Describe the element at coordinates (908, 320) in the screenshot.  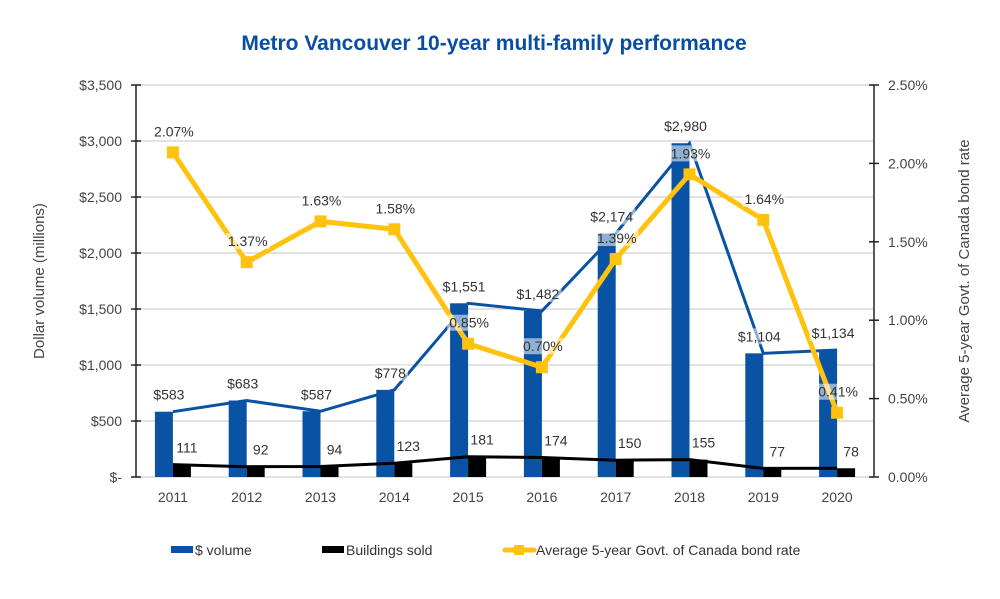
I see `y-tick-label-right: 1.00%` at that location.